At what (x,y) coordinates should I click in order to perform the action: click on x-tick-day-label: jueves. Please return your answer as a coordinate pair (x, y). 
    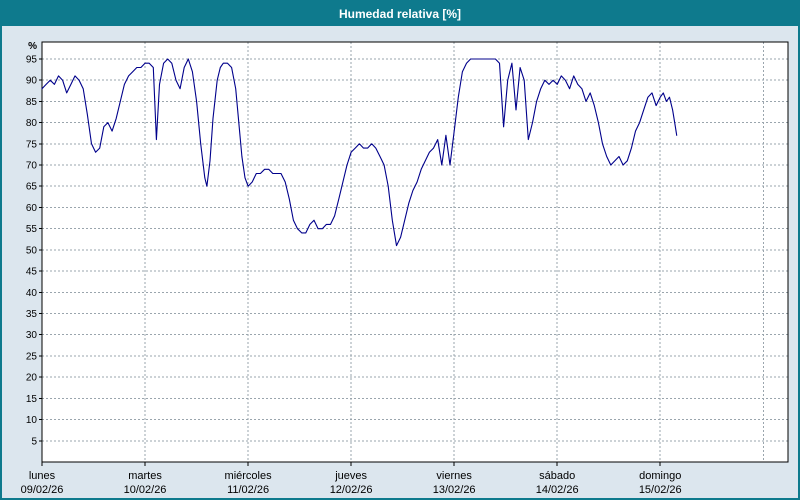
    Looking at the image, I should click on (350, 476).